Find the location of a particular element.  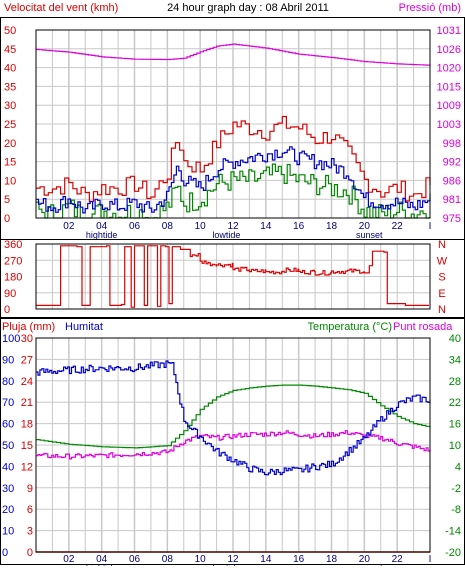

temperature-tick-label: 16 is located at coordinates (455, 425).